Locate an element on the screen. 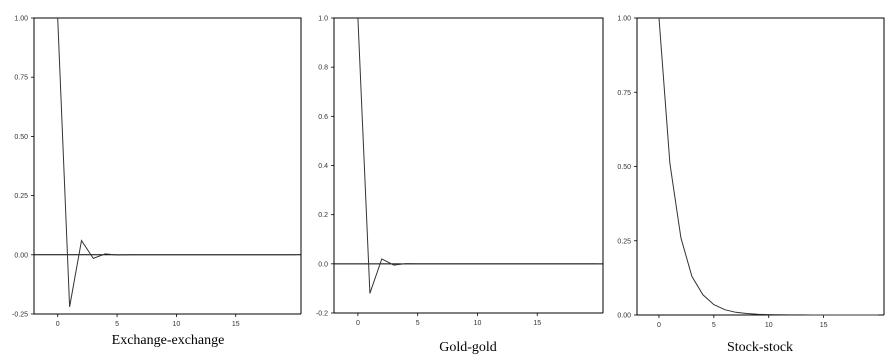 This screenshot has height=354, width=886. y-tick-label: 0.8 is located at coordinates (323, 68).